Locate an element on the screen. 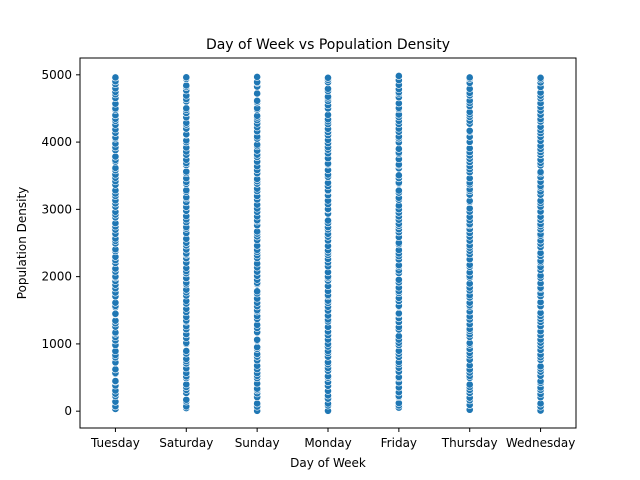 Image resolution: width=640 pixels, height=480 pixels. x-tick-label: Wednesday is located at coordinates (540, 443).